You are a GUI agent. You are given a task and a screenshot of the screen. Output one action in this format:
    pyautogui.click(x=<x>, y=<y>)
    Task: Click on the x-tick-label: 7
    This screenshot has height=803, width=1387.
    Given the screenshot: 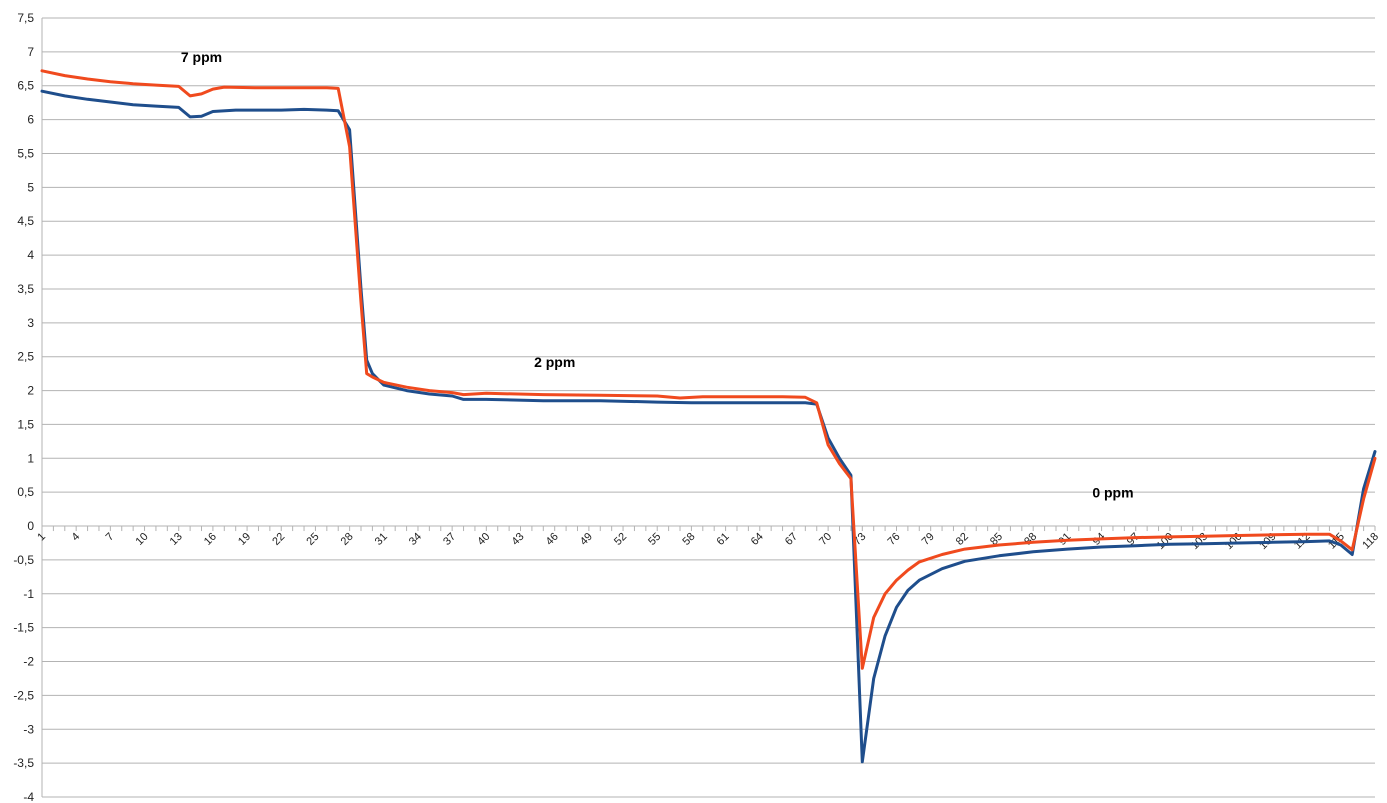 What is the action you would take?
    pyautogui.click(x=110, y=537)
    